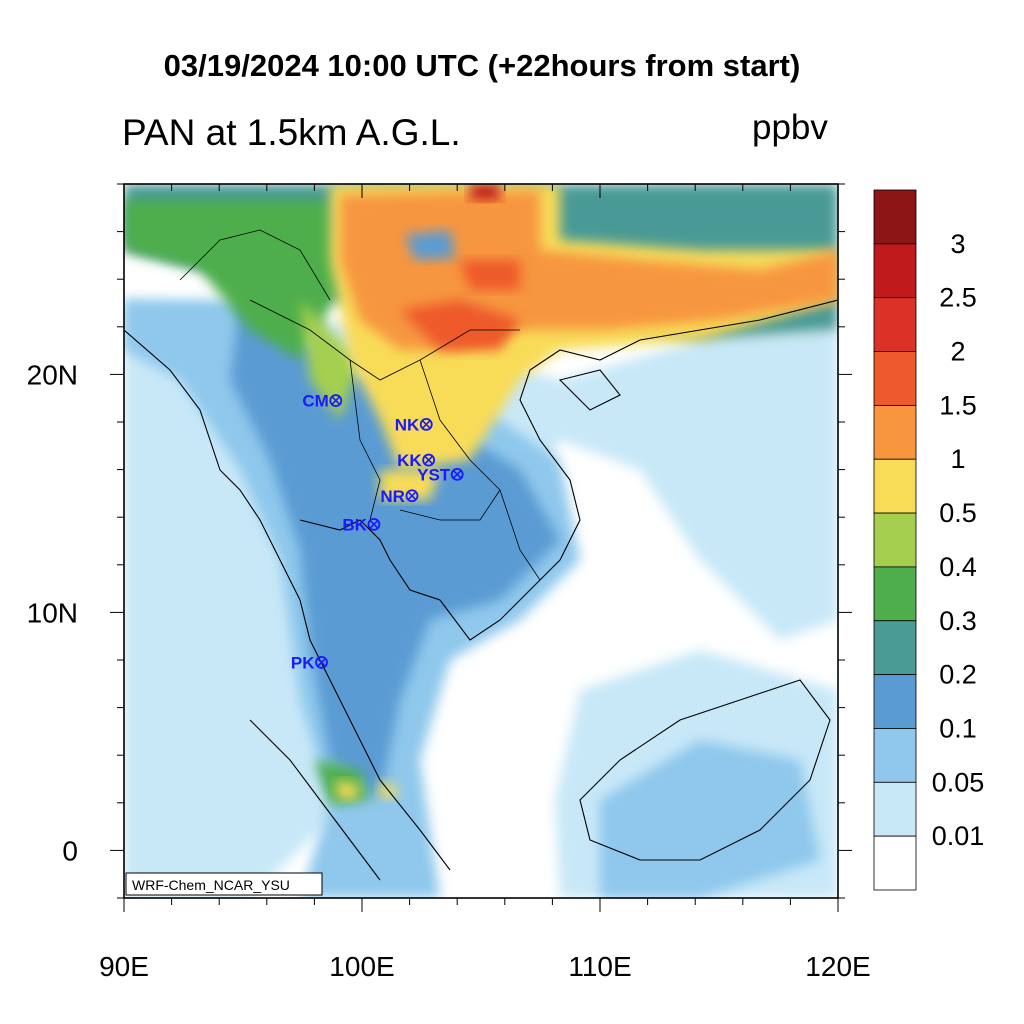 The image size is (1024, 1024). Describe the element at coordinates (392, 496) in the screenshot. I see `station-label: NR` at that location.